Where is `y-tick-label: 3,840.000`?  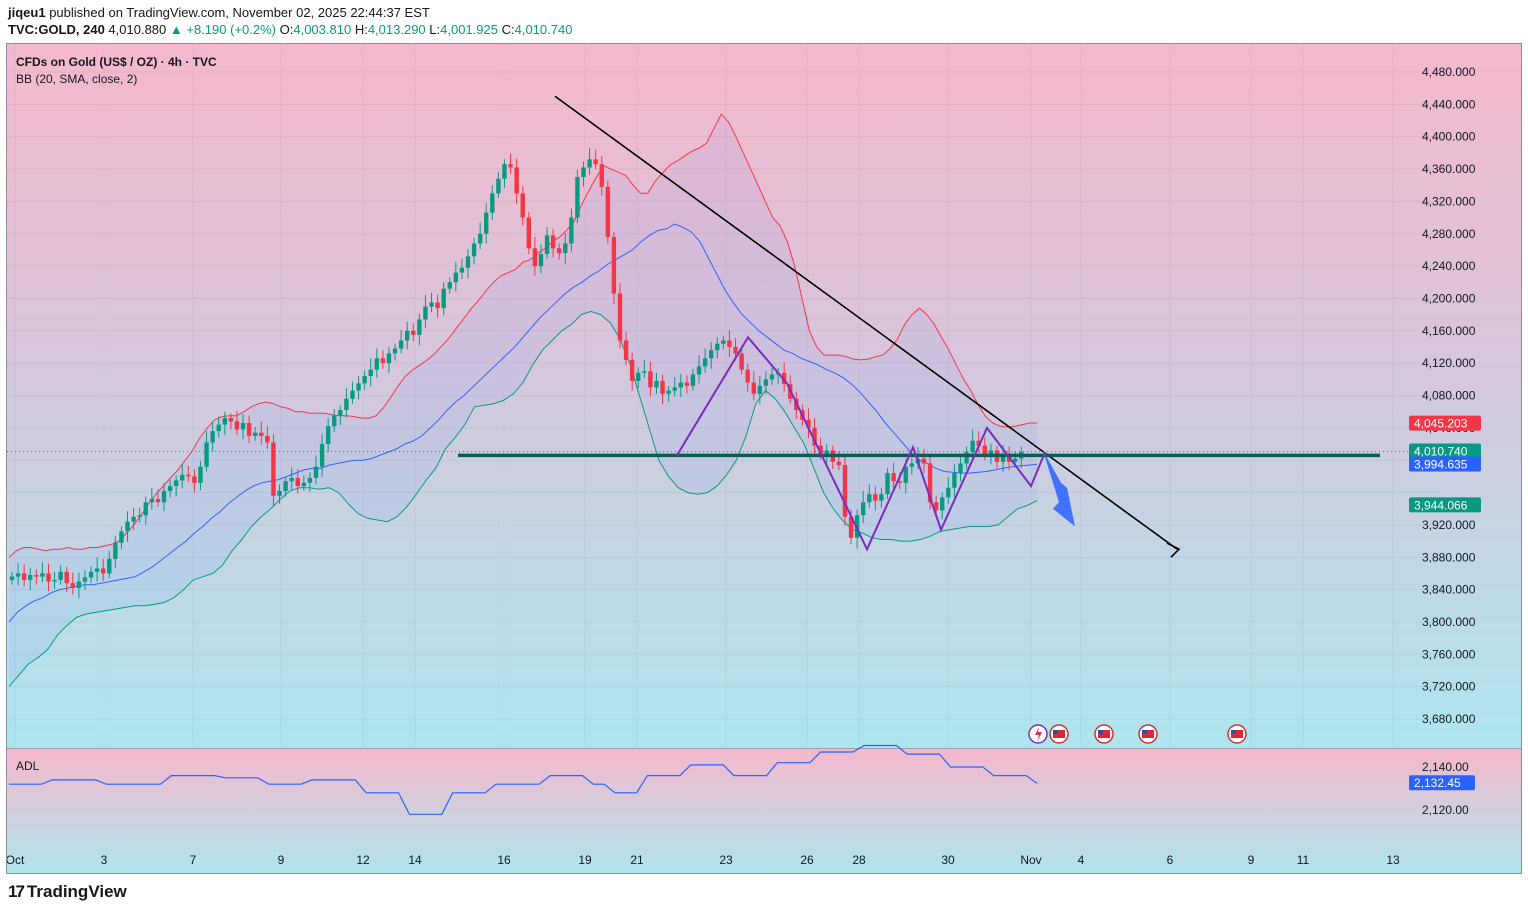 y-tick-label: 3,840.000 is located at coordinates (1449, 590).